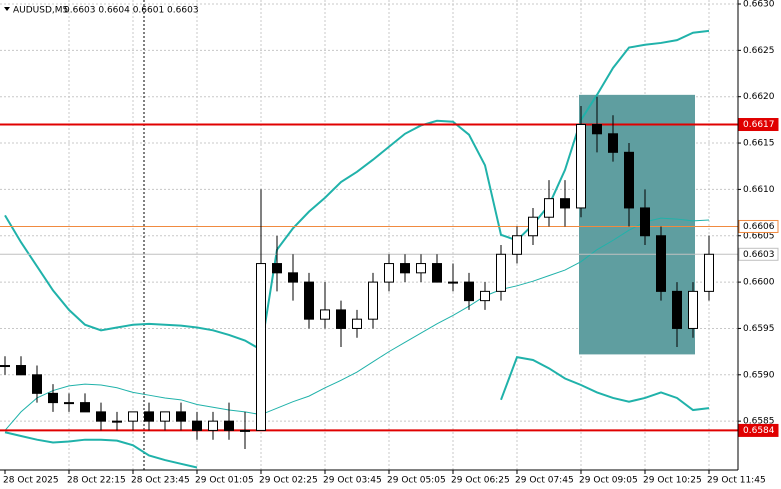 Image resolution: width=781 pixels, height=489 pixels. Describe the element at coordinates (31, 481) in the screenshot. I see `x-tick-label: 28 Oct 2025` at that location.